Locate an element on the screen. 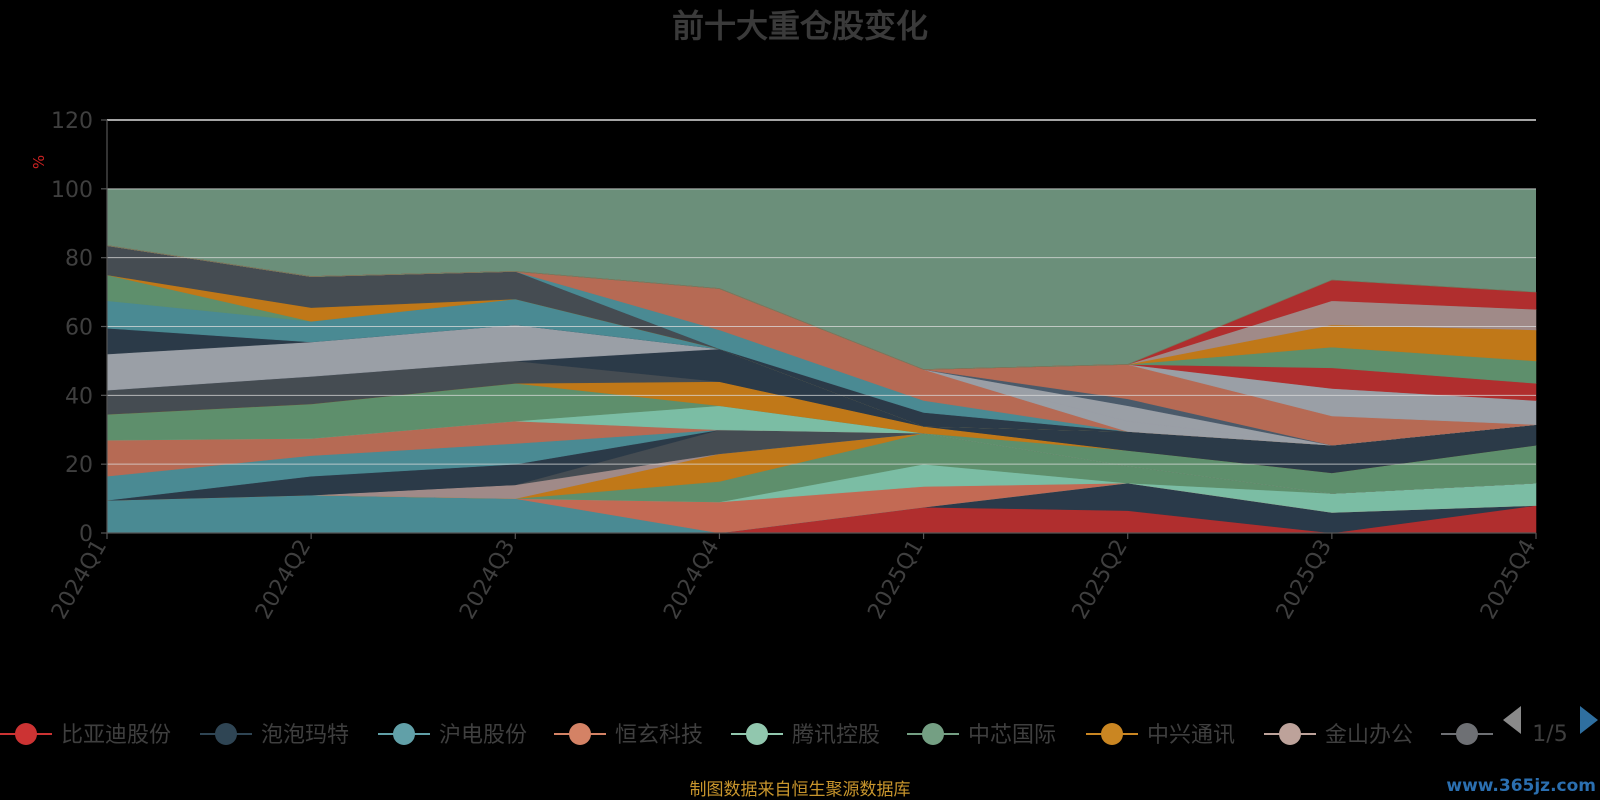  legend-item: 恒玄科技 is located at coordinates (628, 735).